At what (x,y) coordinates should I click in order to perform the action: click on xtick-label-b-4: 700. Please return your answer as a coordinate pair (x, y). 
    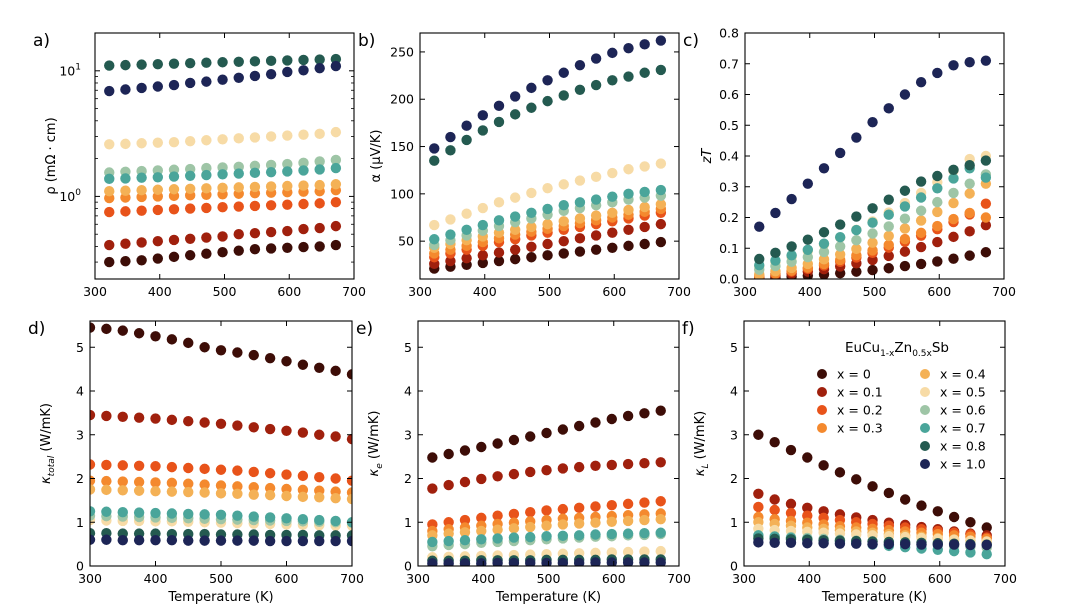
    Looking at the image, I should click on (679, 291).